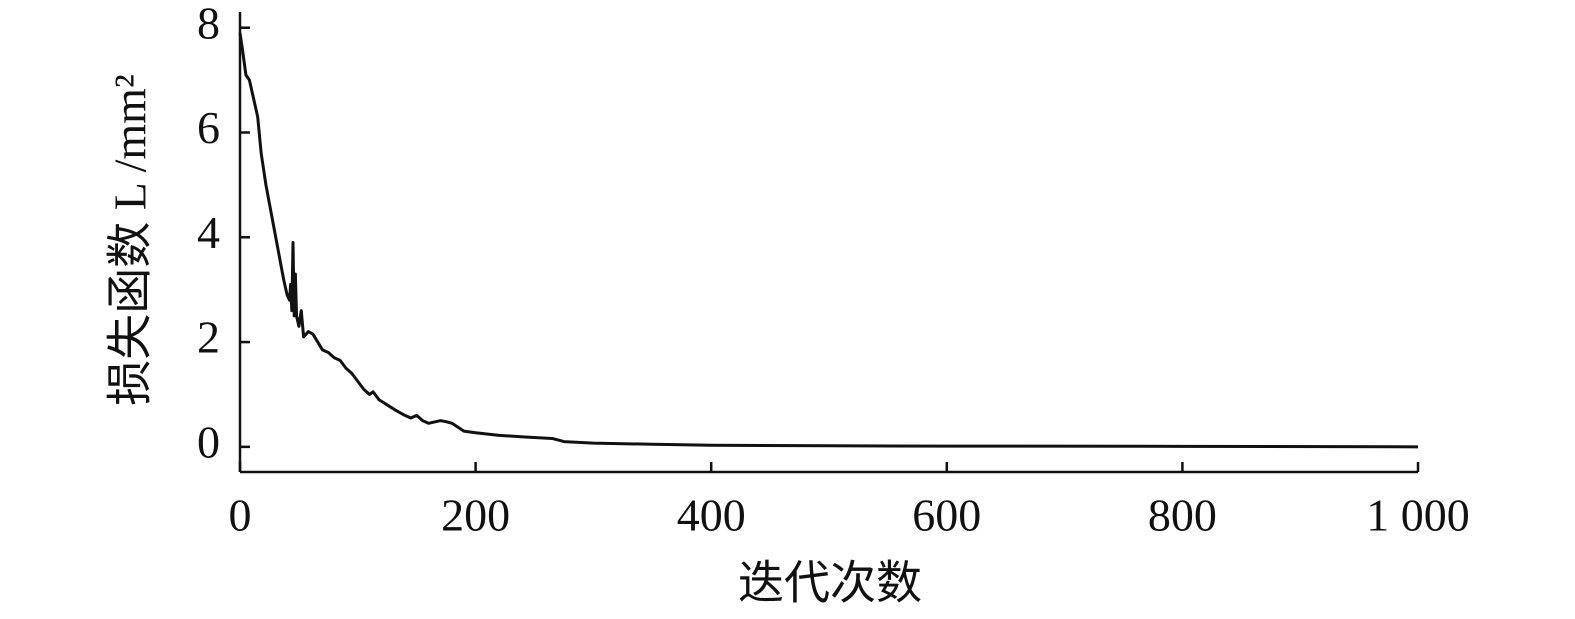 The height and width of the screenshot is (619, 1575). I want to click on y-tick-label: 4, so click(208, 232).